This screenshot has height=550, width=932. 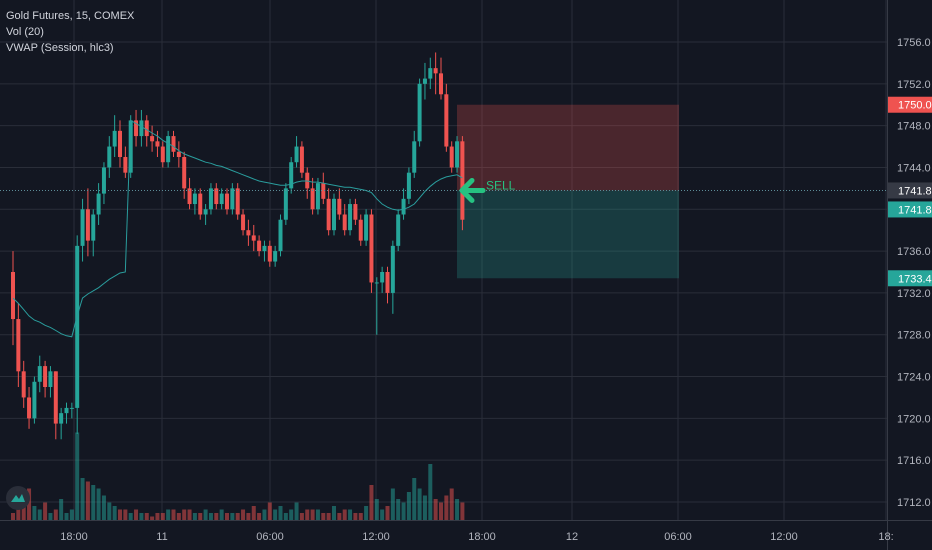 What do you see at coordinates (568, 147) in the screenshot?
I see `stop-loss-zone` at bounding box center [568, 147].